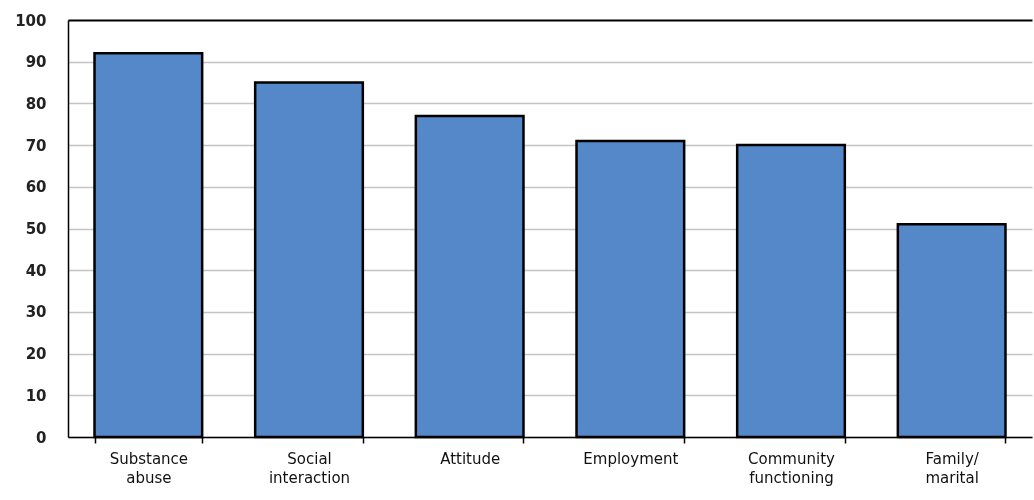  Describe the element at coordinates (36, 187) in the screenshot. I see `y-tick-label: 60` at that location.